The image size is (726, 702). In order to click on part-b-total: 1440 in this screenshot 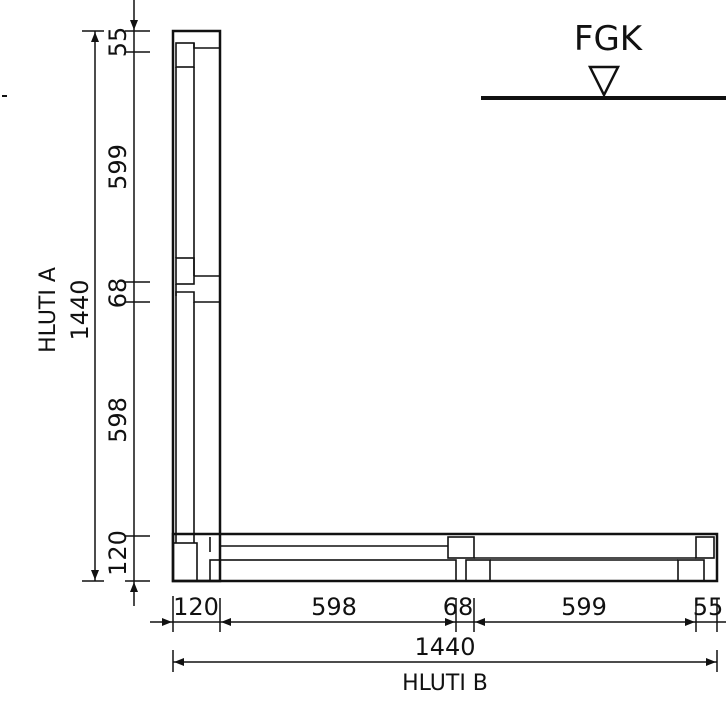, I will do `click(444, 647)`.